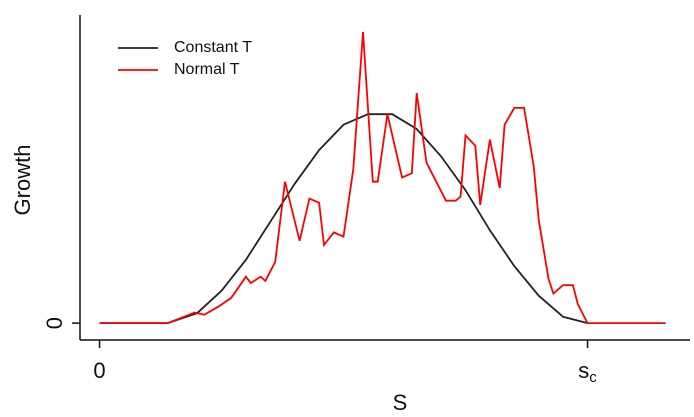 This screenshot has height=417, width=694. I want to click on x-tick-label: 0, so click(99, 370).